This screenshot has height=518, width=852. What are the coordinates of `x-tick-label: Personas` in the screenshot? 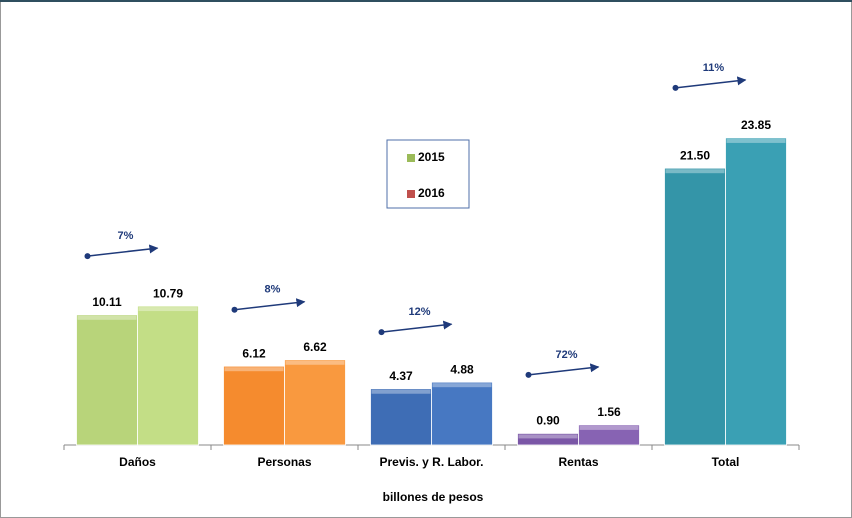 It's located at (284, 462).